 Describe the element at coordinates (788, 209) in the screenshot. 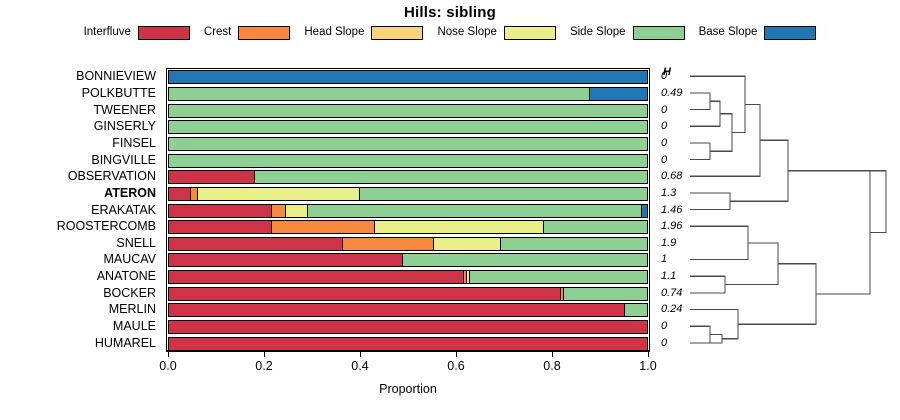

I see `dendrogram-svg` at that location.